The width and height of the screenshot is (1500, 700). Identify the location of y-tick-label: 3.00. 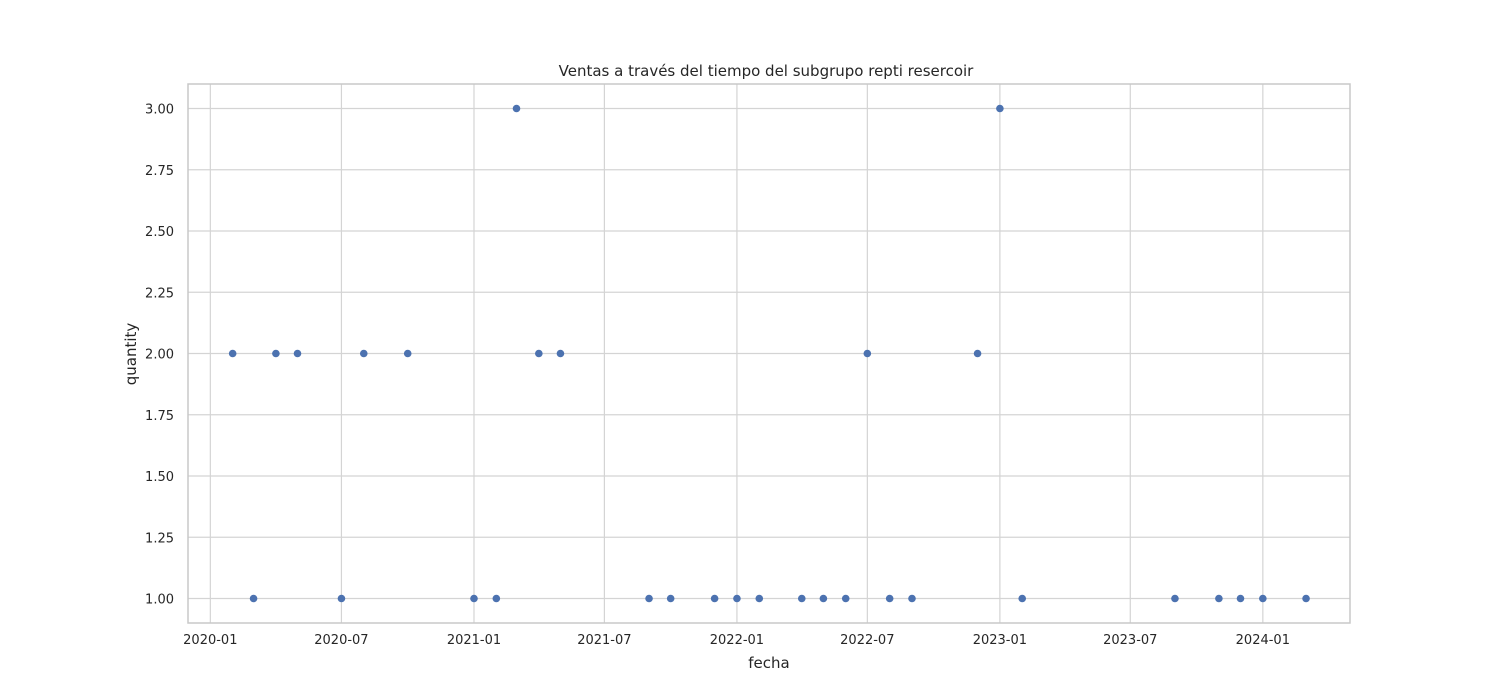
(159, 110).